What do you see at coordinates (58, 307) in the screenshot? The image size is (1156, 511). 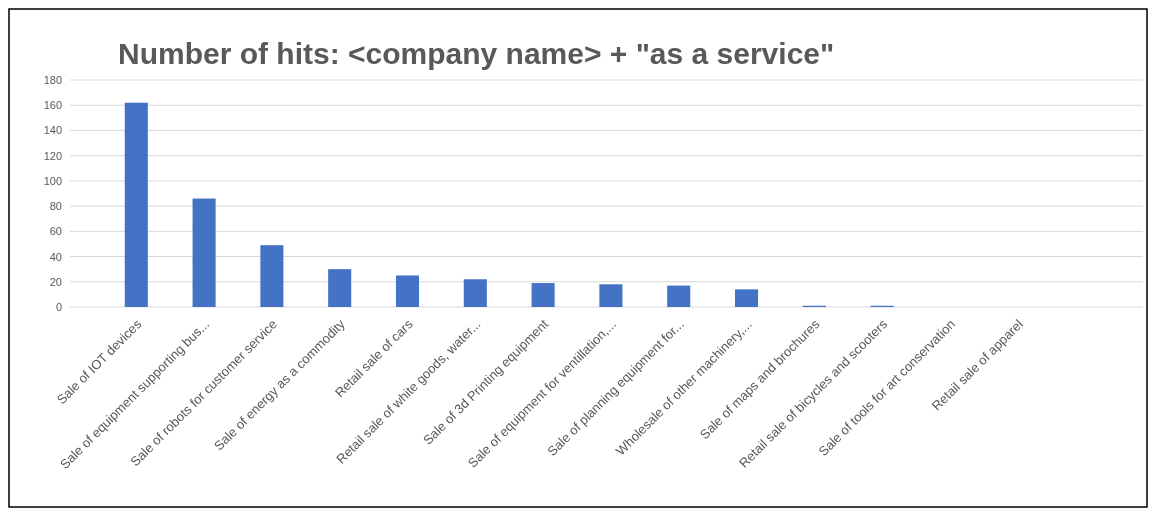 I see `y-tick-label: 0` at bounding box center [58, 307].